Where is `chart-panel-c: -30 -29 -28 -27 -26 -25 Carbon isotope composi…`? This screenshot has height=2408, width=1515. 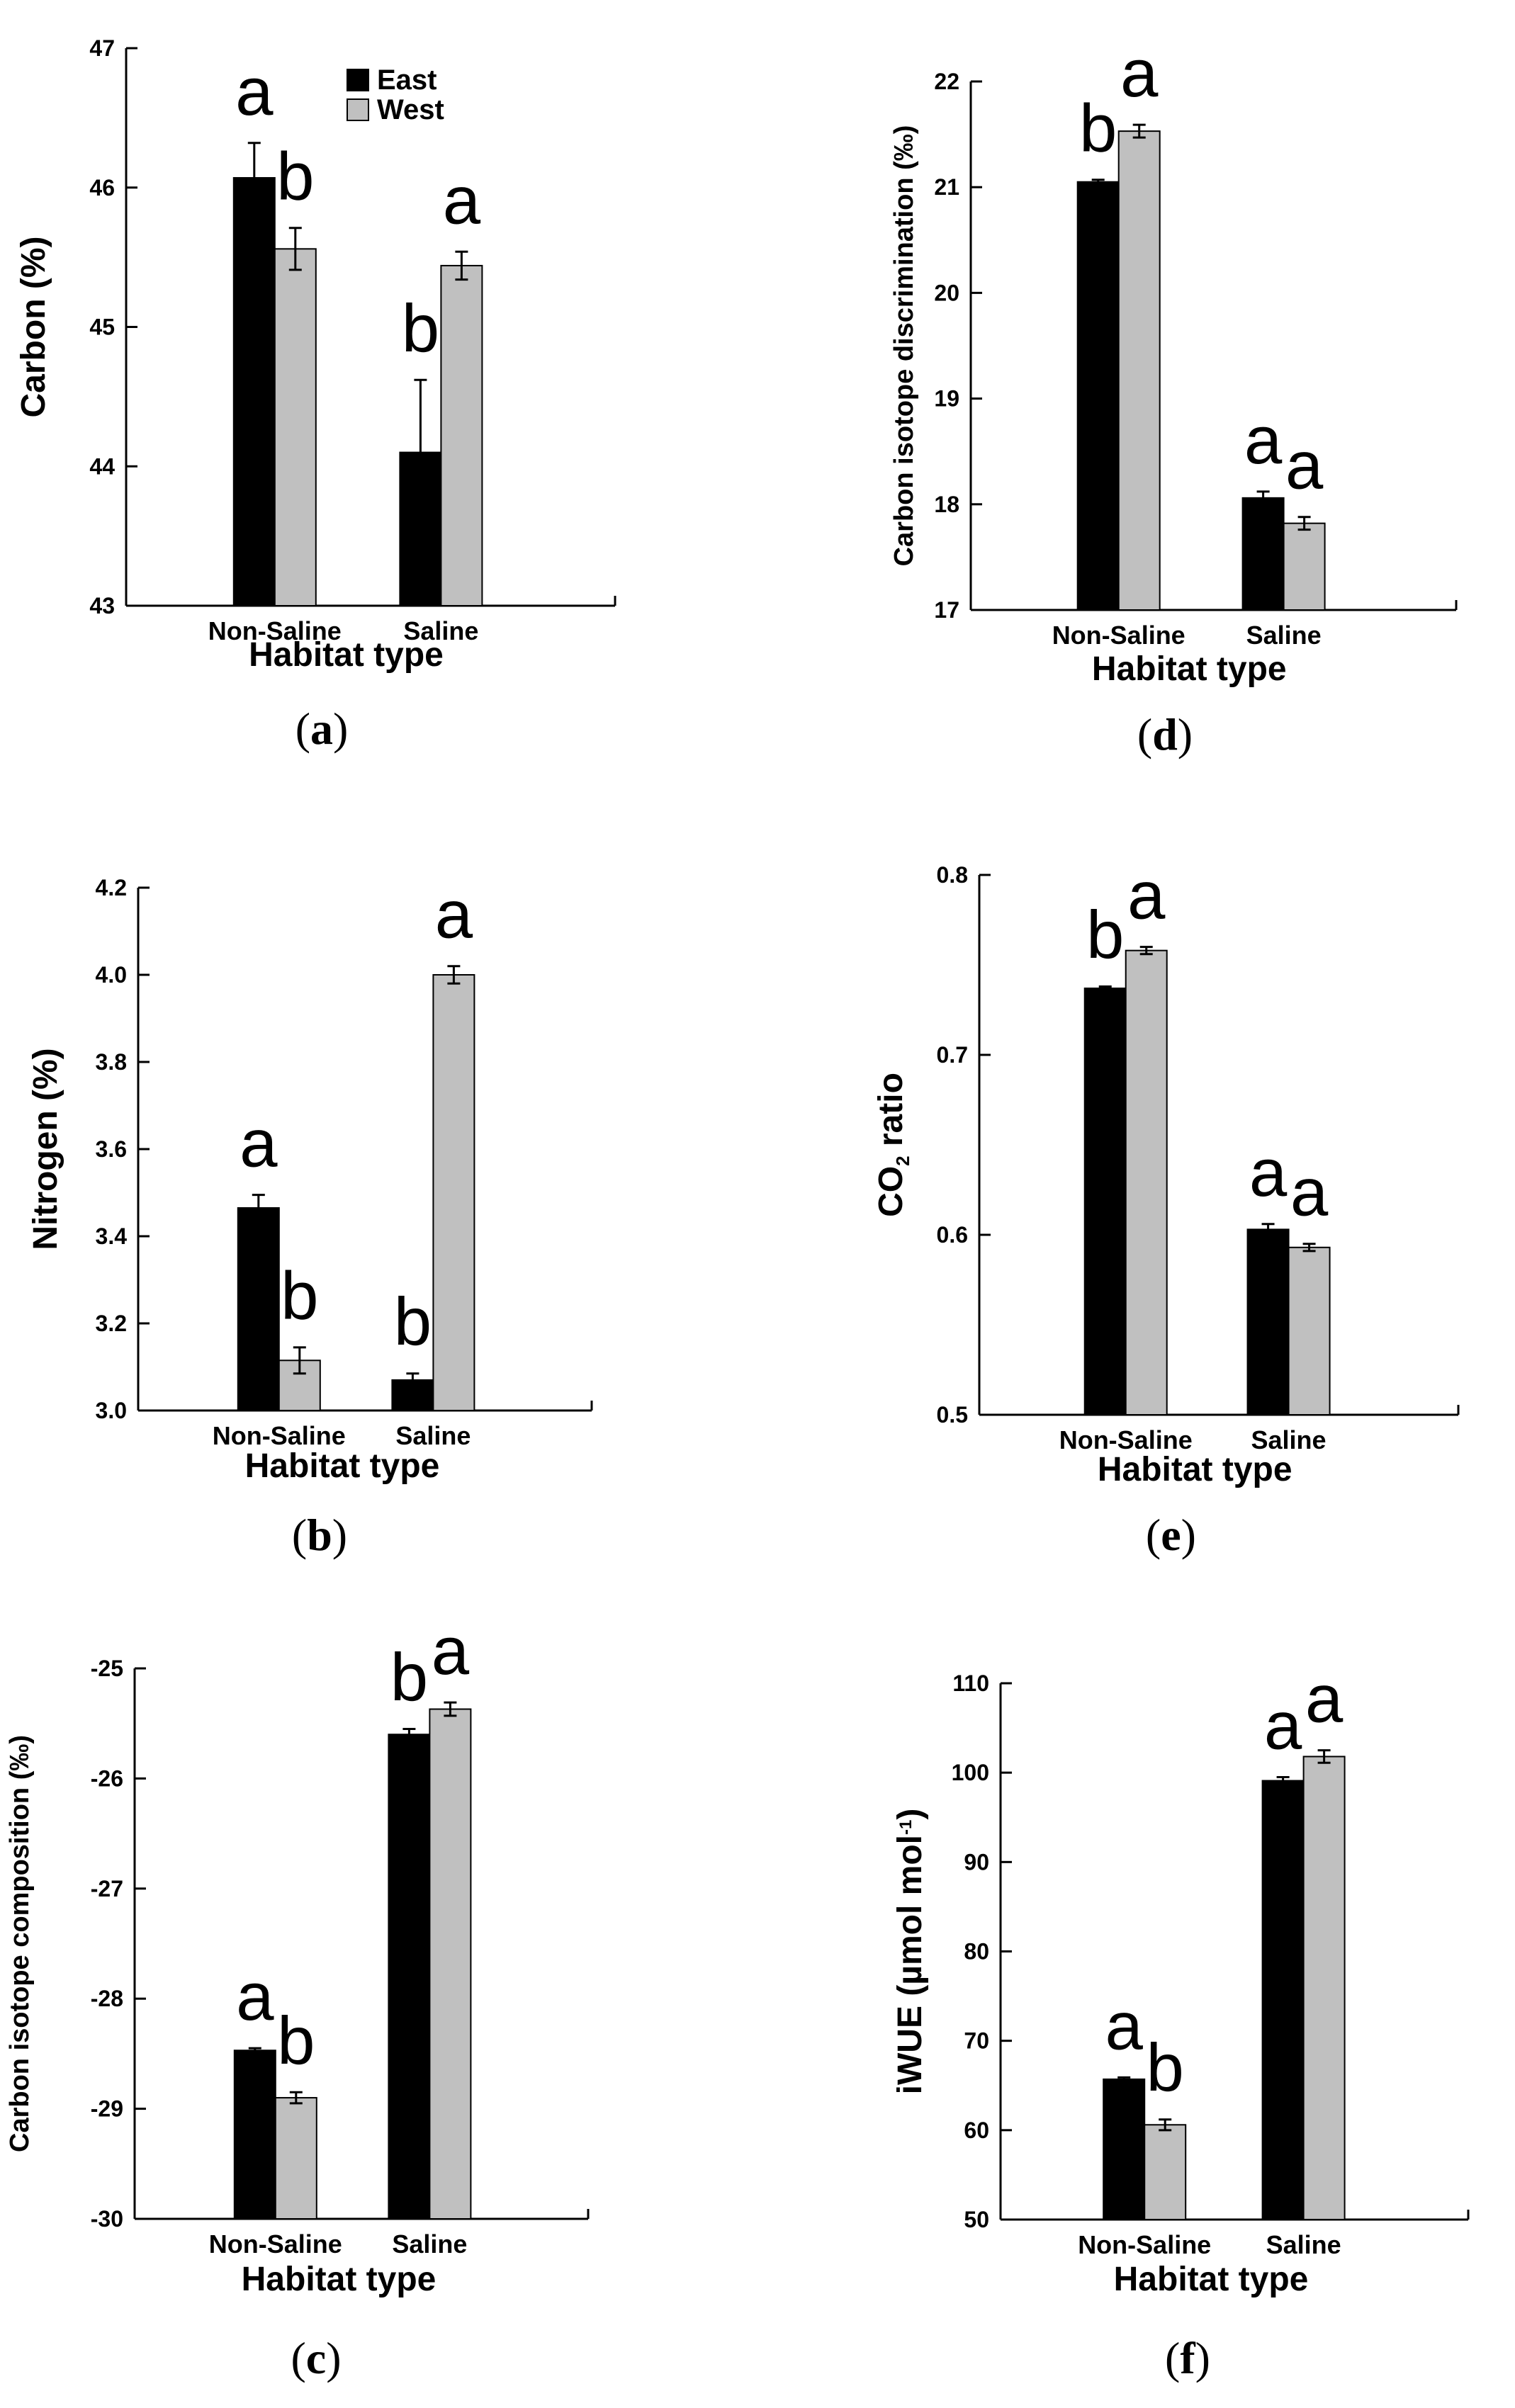
chart-panel-c: -30 -29 -28 -27 -26 -25 Carbon isotope composi… is located at coordinates (298, 1998).